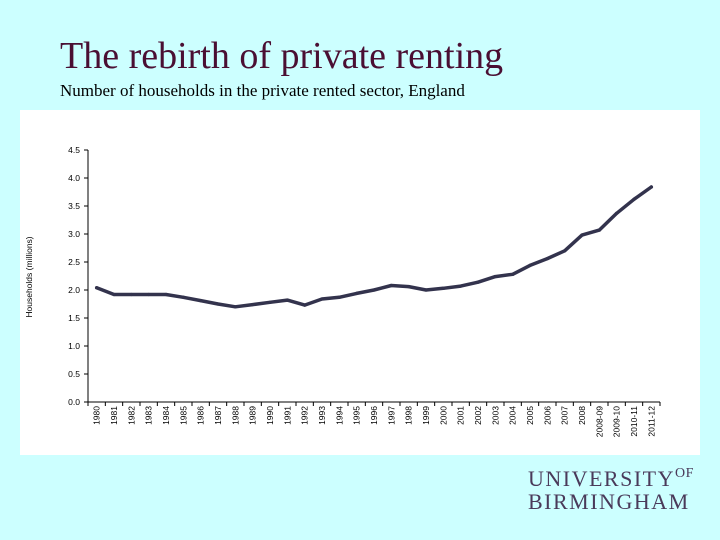 The height and width of the screenshot is (540, 720). Describe the element at coordinates (74, 150) in the screenshot. I see `y-tick-label: 4.5` at that location.